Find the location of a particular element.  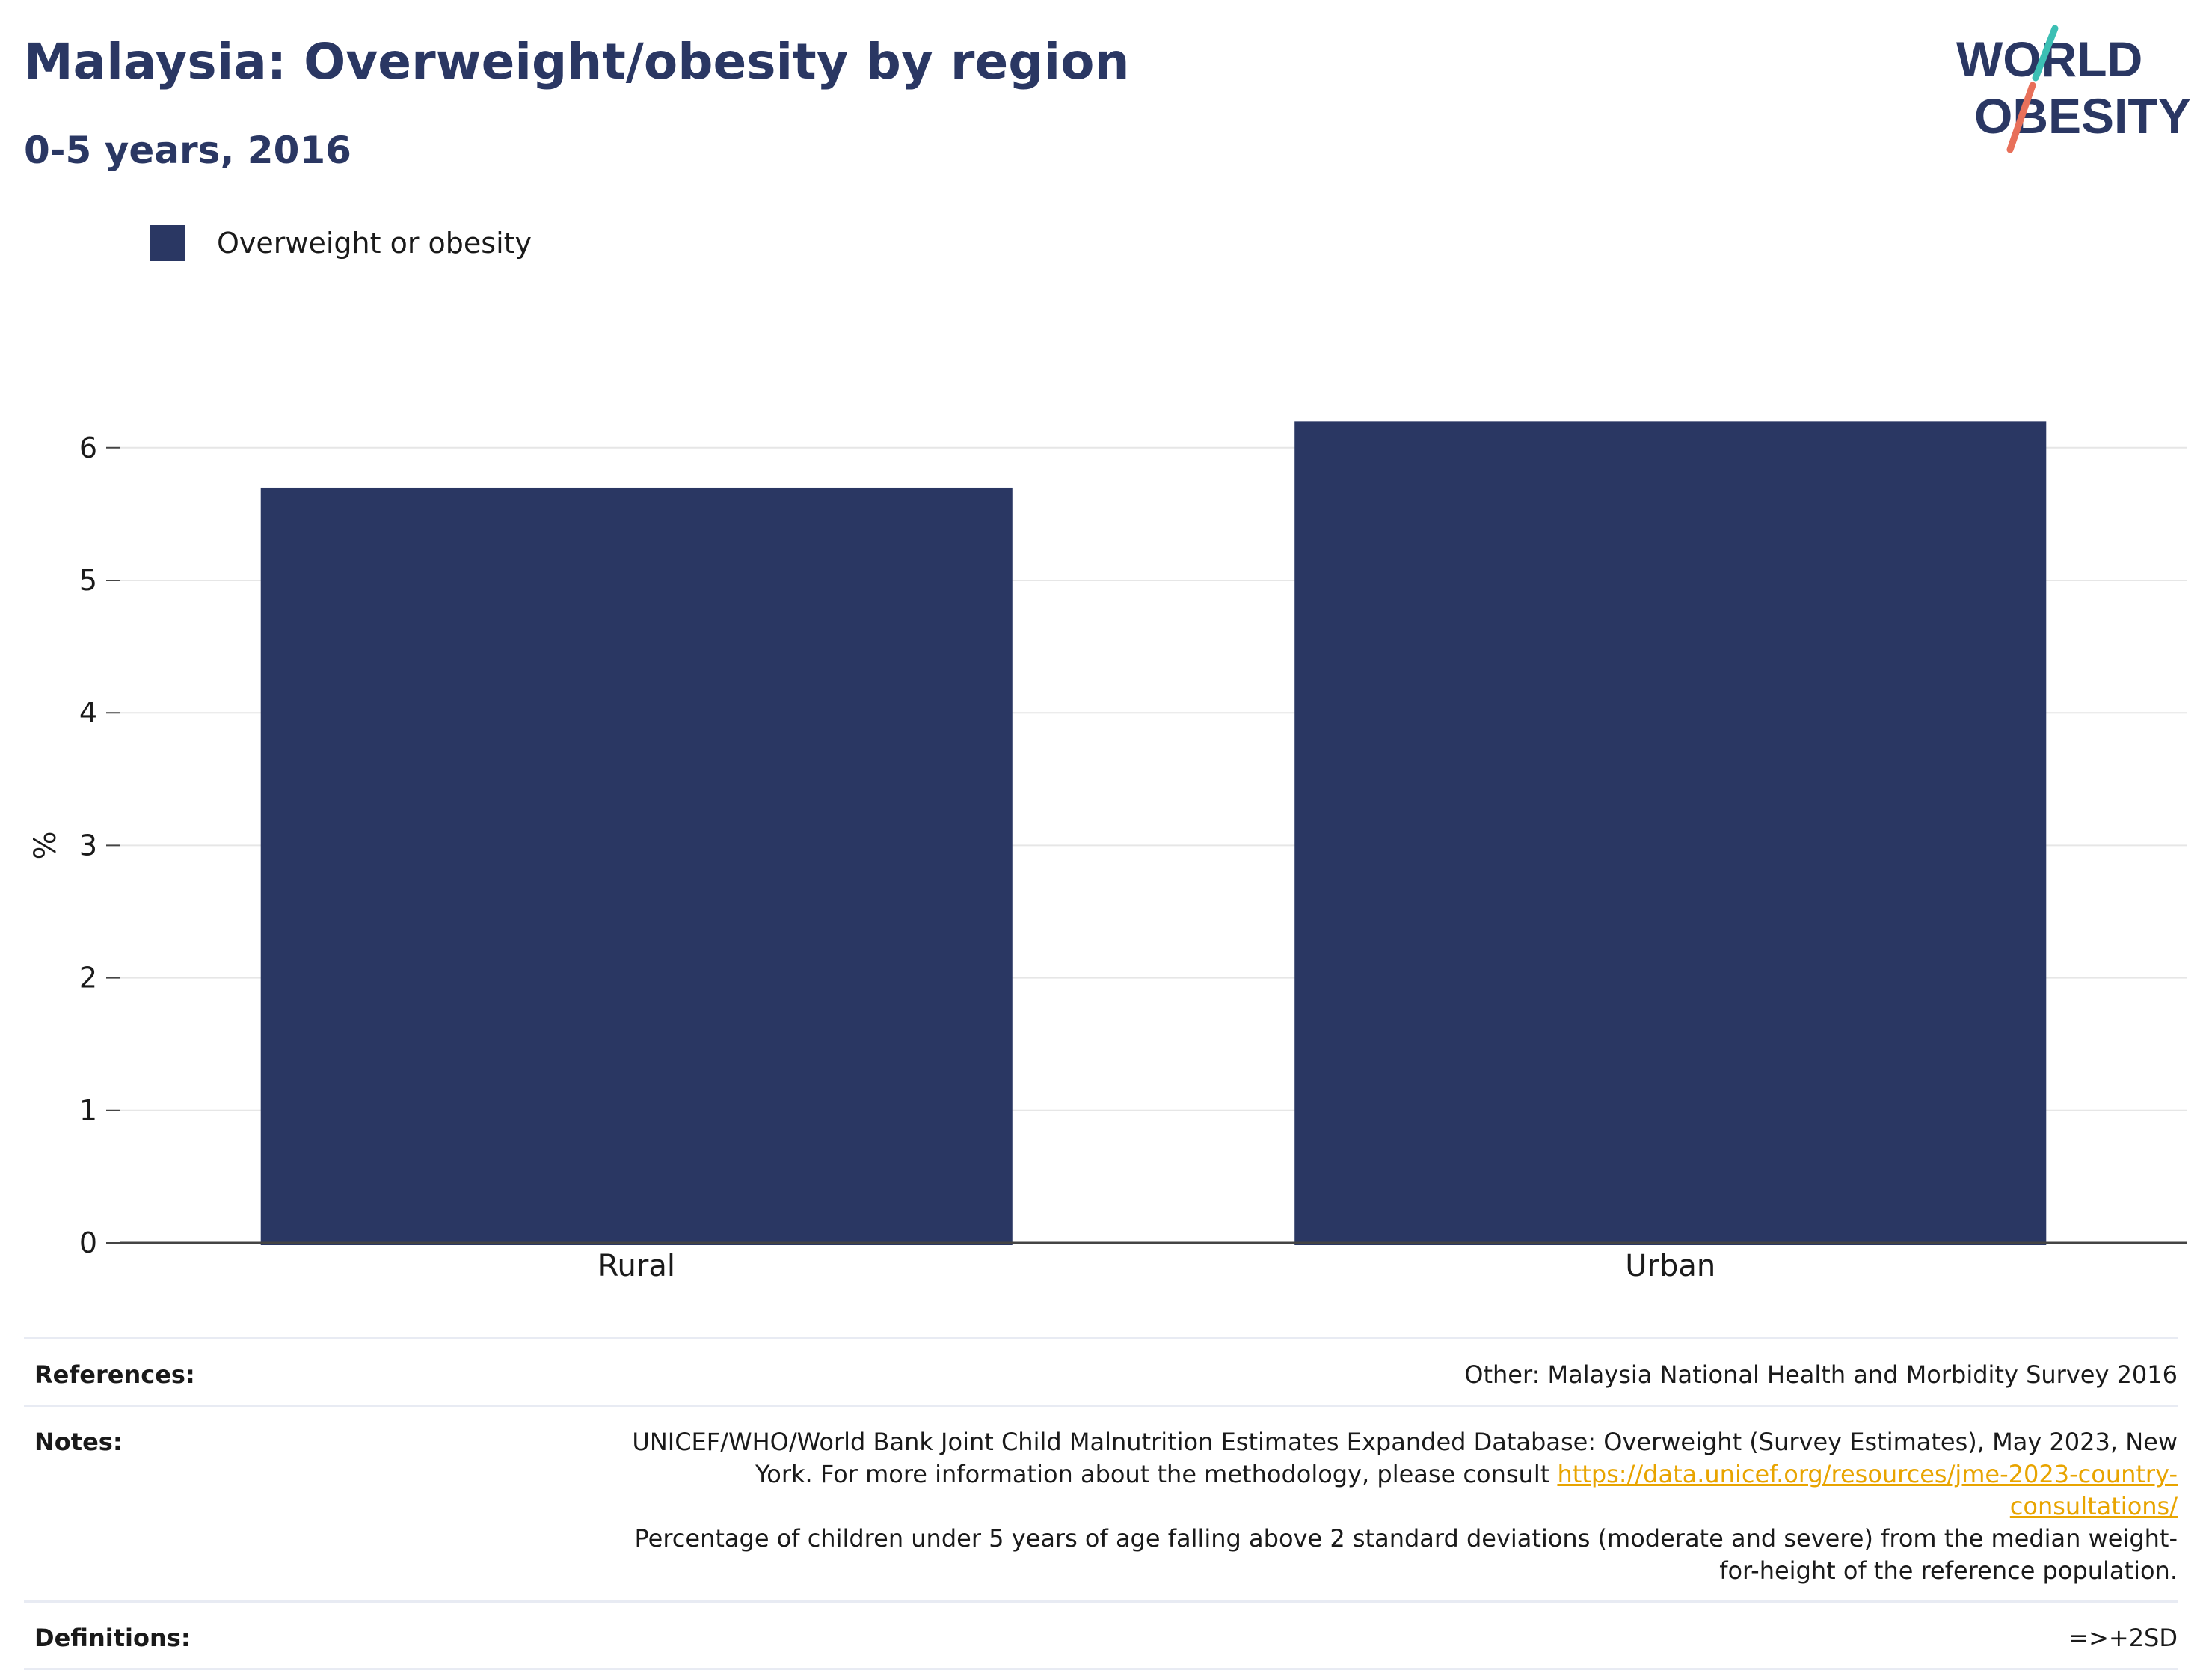

y-tick-label: 4 is located at coordinates (88, 712).